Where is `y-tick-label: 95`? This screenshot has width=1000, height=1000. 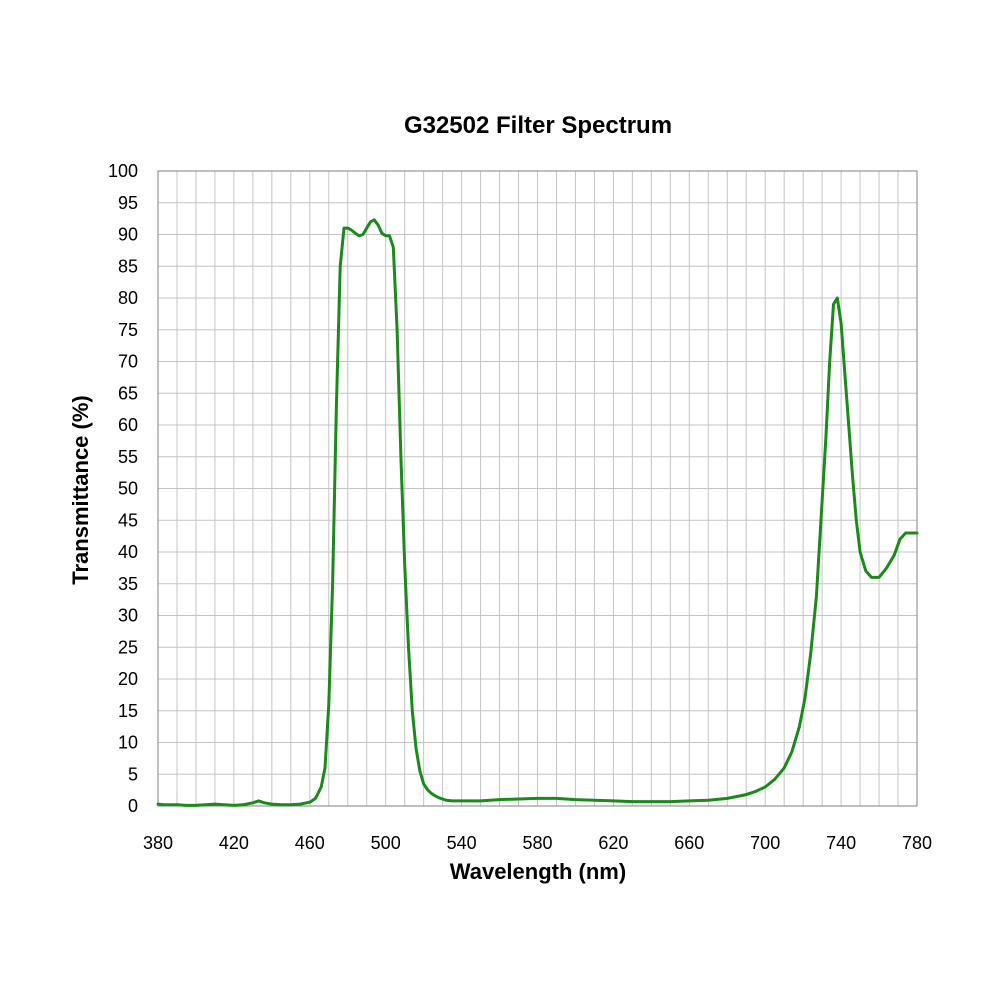 y-tick-label: 95 is located at coordinates (128, 203).